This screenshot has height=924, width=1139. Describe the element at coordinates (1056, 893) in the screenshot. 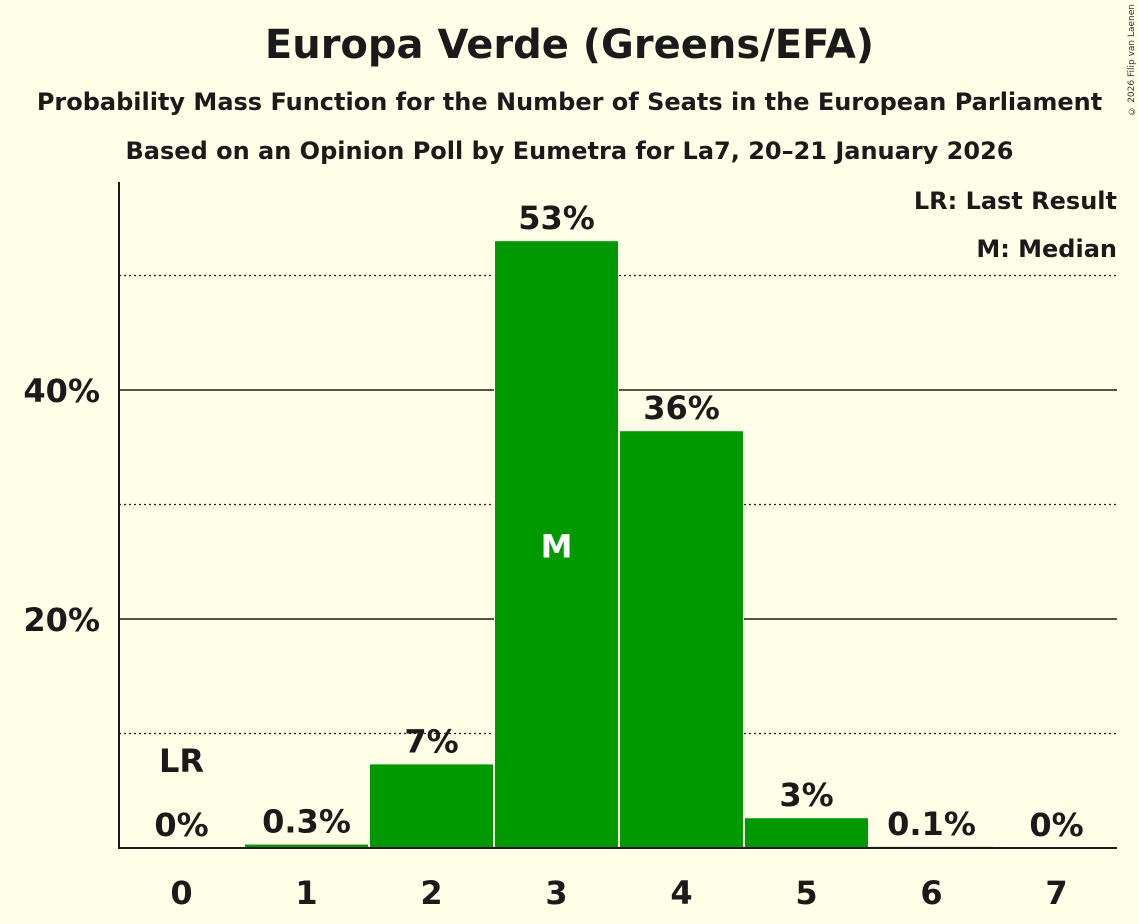

I see `x-tick-label: 7` at that location.